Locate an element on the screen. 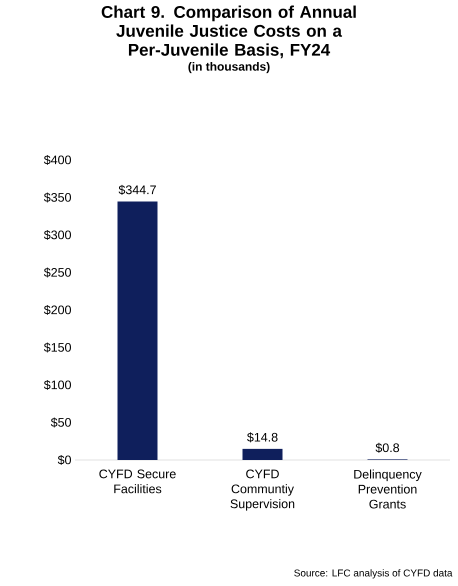 This screenshot has height=586, width=458. y-tick-label: $50 is located at coordinates (60, 422).